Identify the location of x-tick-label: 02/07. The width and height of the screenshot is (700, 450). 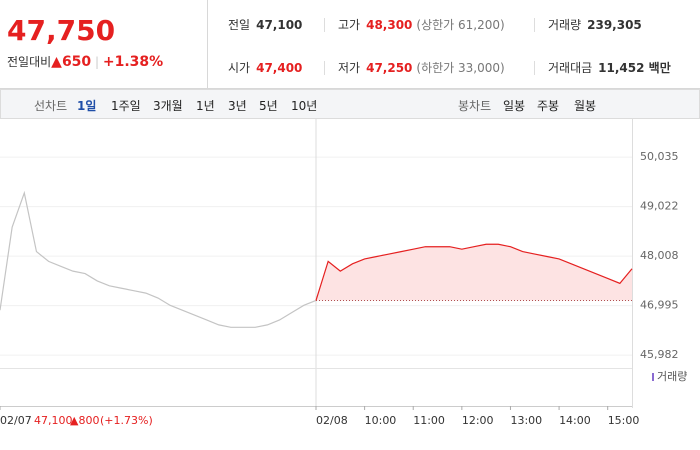
(16, 420).